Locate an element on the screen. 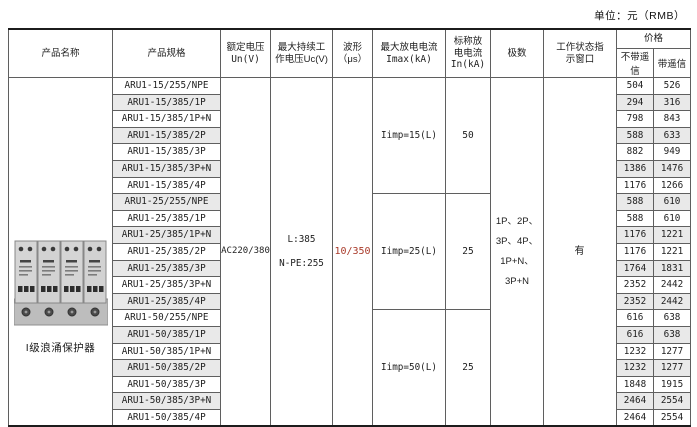 The image size is (697, 427). waveform-cell: 10/350 is located at coordinates (352, 252).